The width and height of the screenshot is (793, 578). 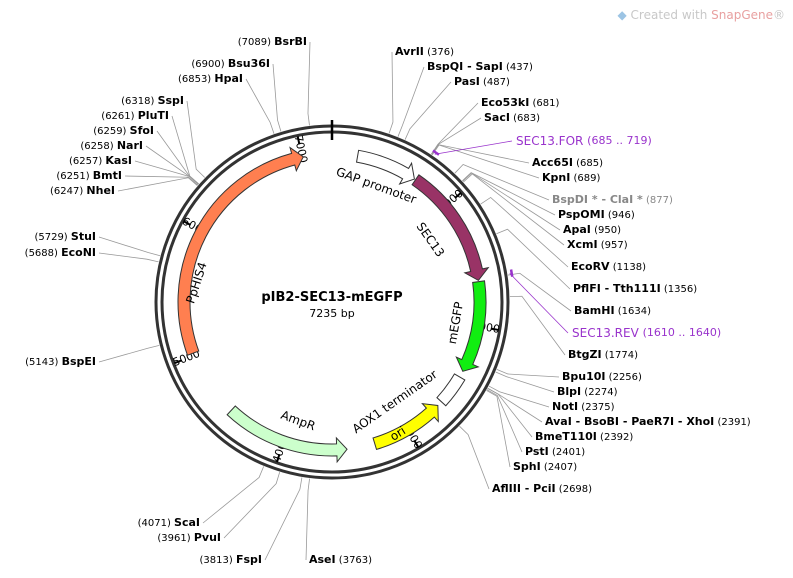 I want to click on enzyme-site-bamhi: BamHI (1634), so click(x=612, y=310).